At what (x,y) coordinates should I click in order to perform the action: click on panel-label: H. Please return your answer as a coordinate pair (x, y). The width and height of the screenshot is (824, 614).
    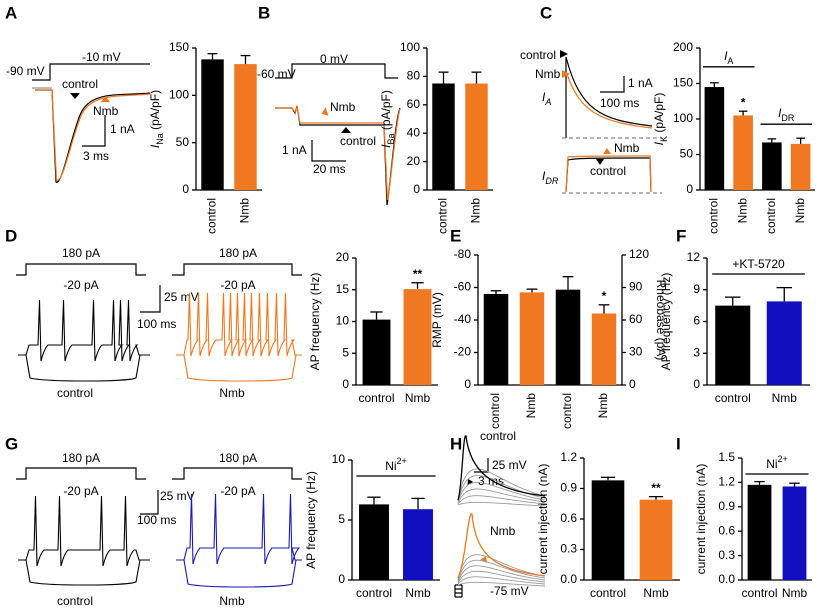
    Looking at the image, I should click on (456, 443).